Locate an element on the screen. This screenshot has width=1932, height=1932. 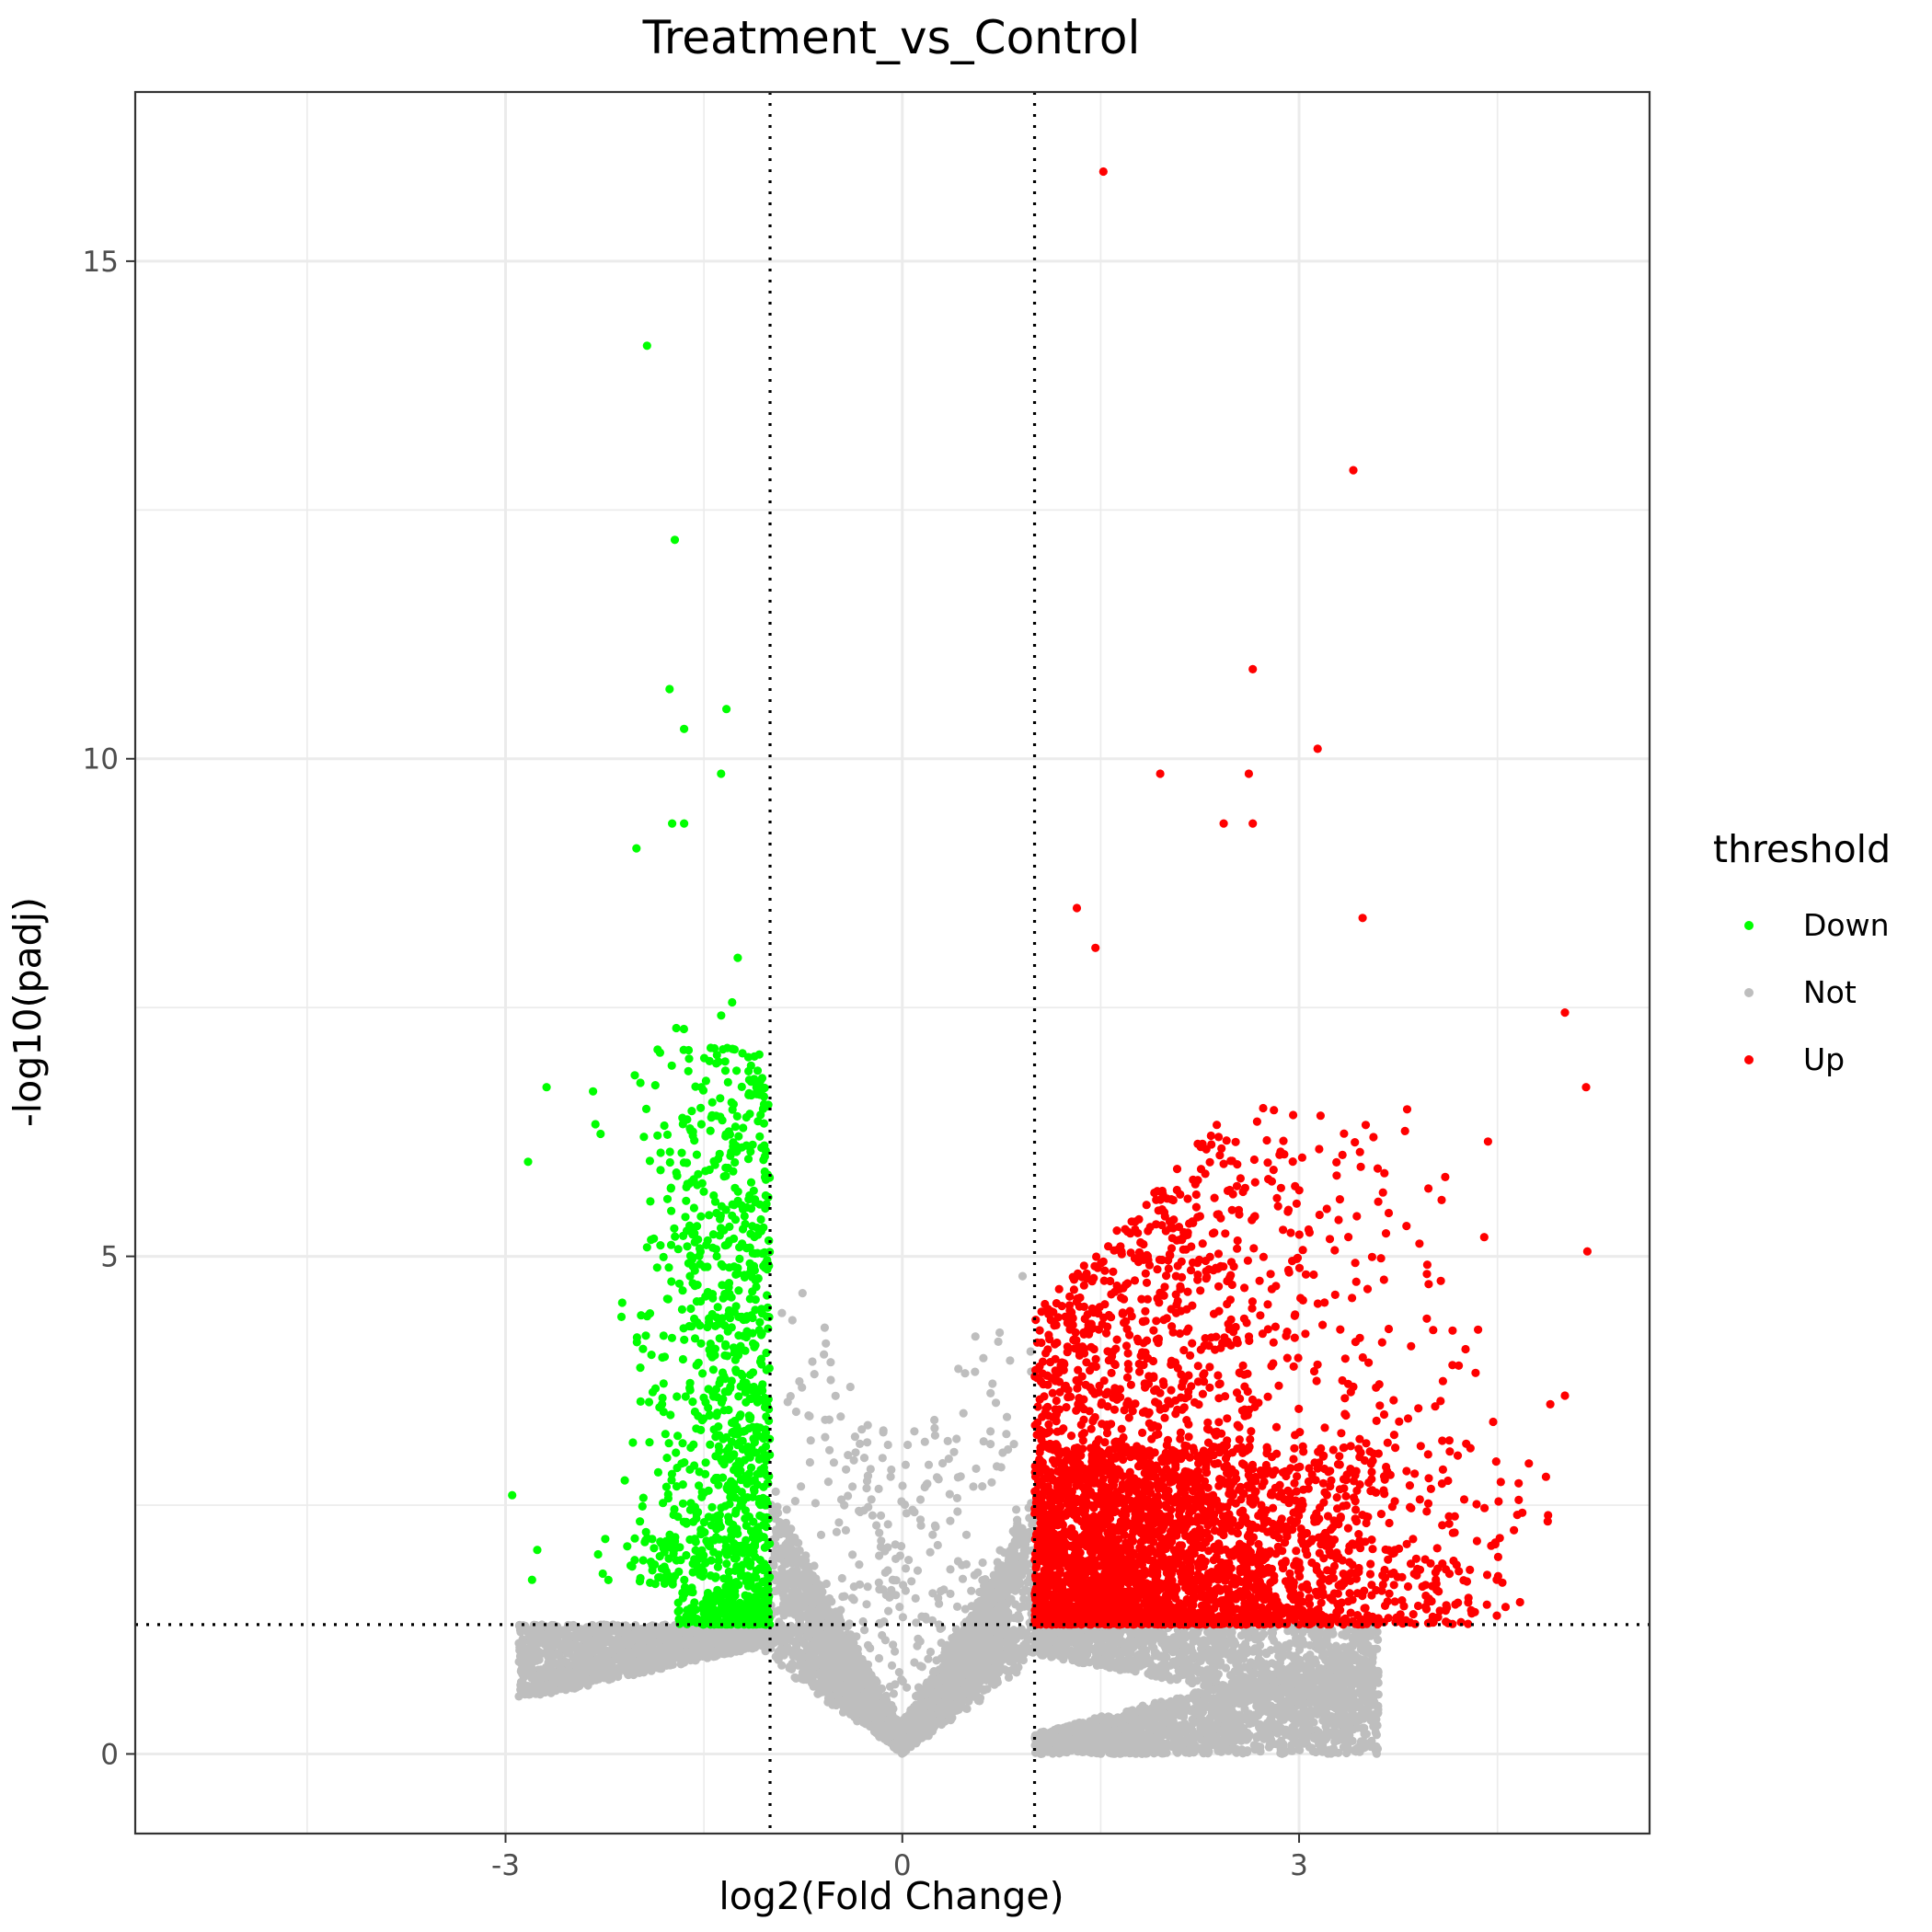
points-not is located at coordinates (949, 1514).